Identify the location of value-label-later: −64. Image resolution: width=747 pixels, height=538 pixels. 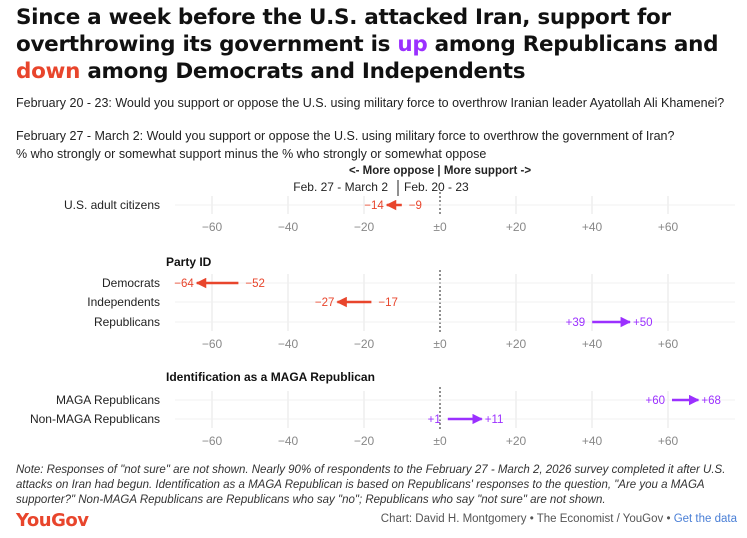
(184, 284).